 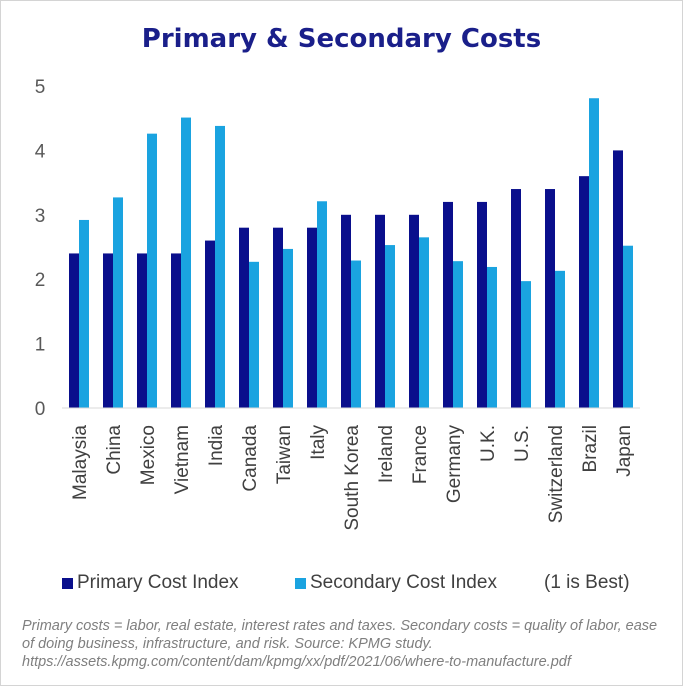 What do you see at coordinates (152, 270) in the screenshot?
I see `secondary-bar-mexico` at bounding box center [152, 270].